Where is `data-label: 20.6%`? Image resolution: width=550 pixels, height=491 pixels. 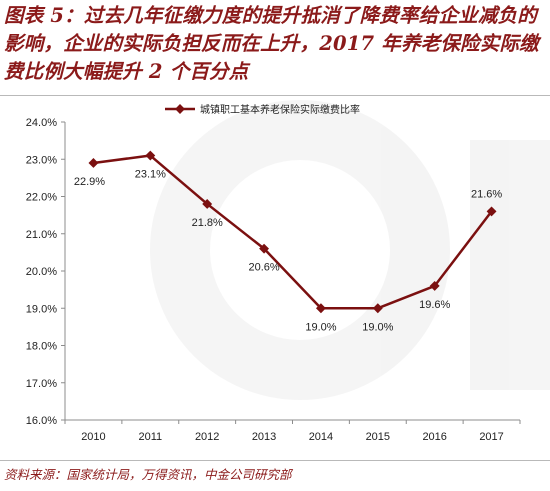 data-label: 20.6% is located at coordinates (263, 268).